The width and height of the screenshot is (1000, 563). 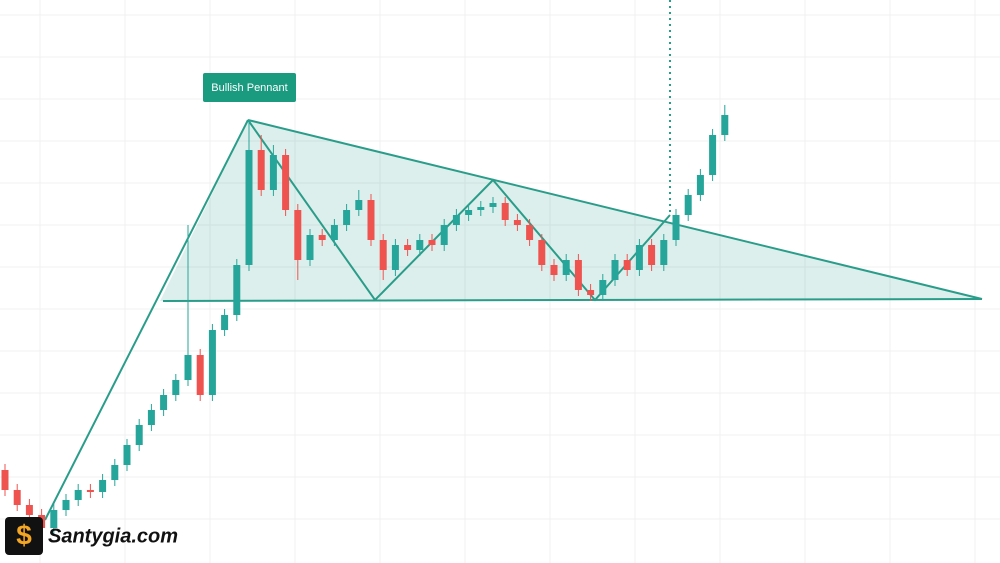 I want to click on annotation-bg, so click(x=249, y=87).